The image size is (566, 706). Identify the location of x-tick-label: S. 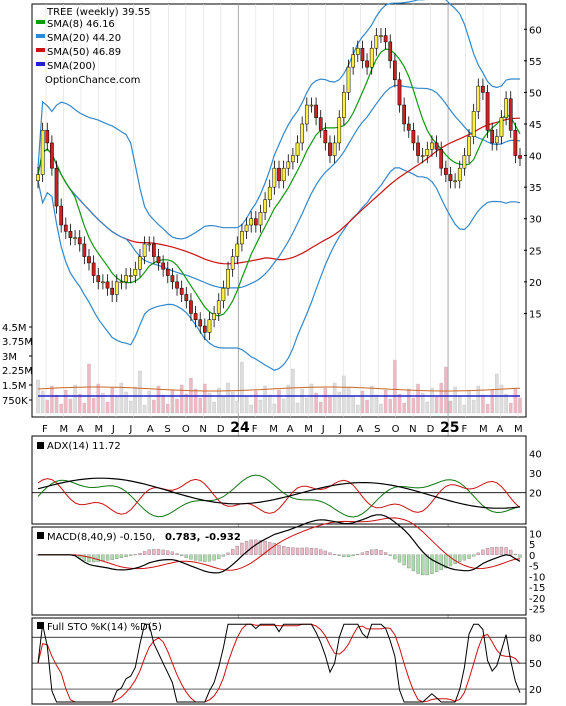
(167, 429).